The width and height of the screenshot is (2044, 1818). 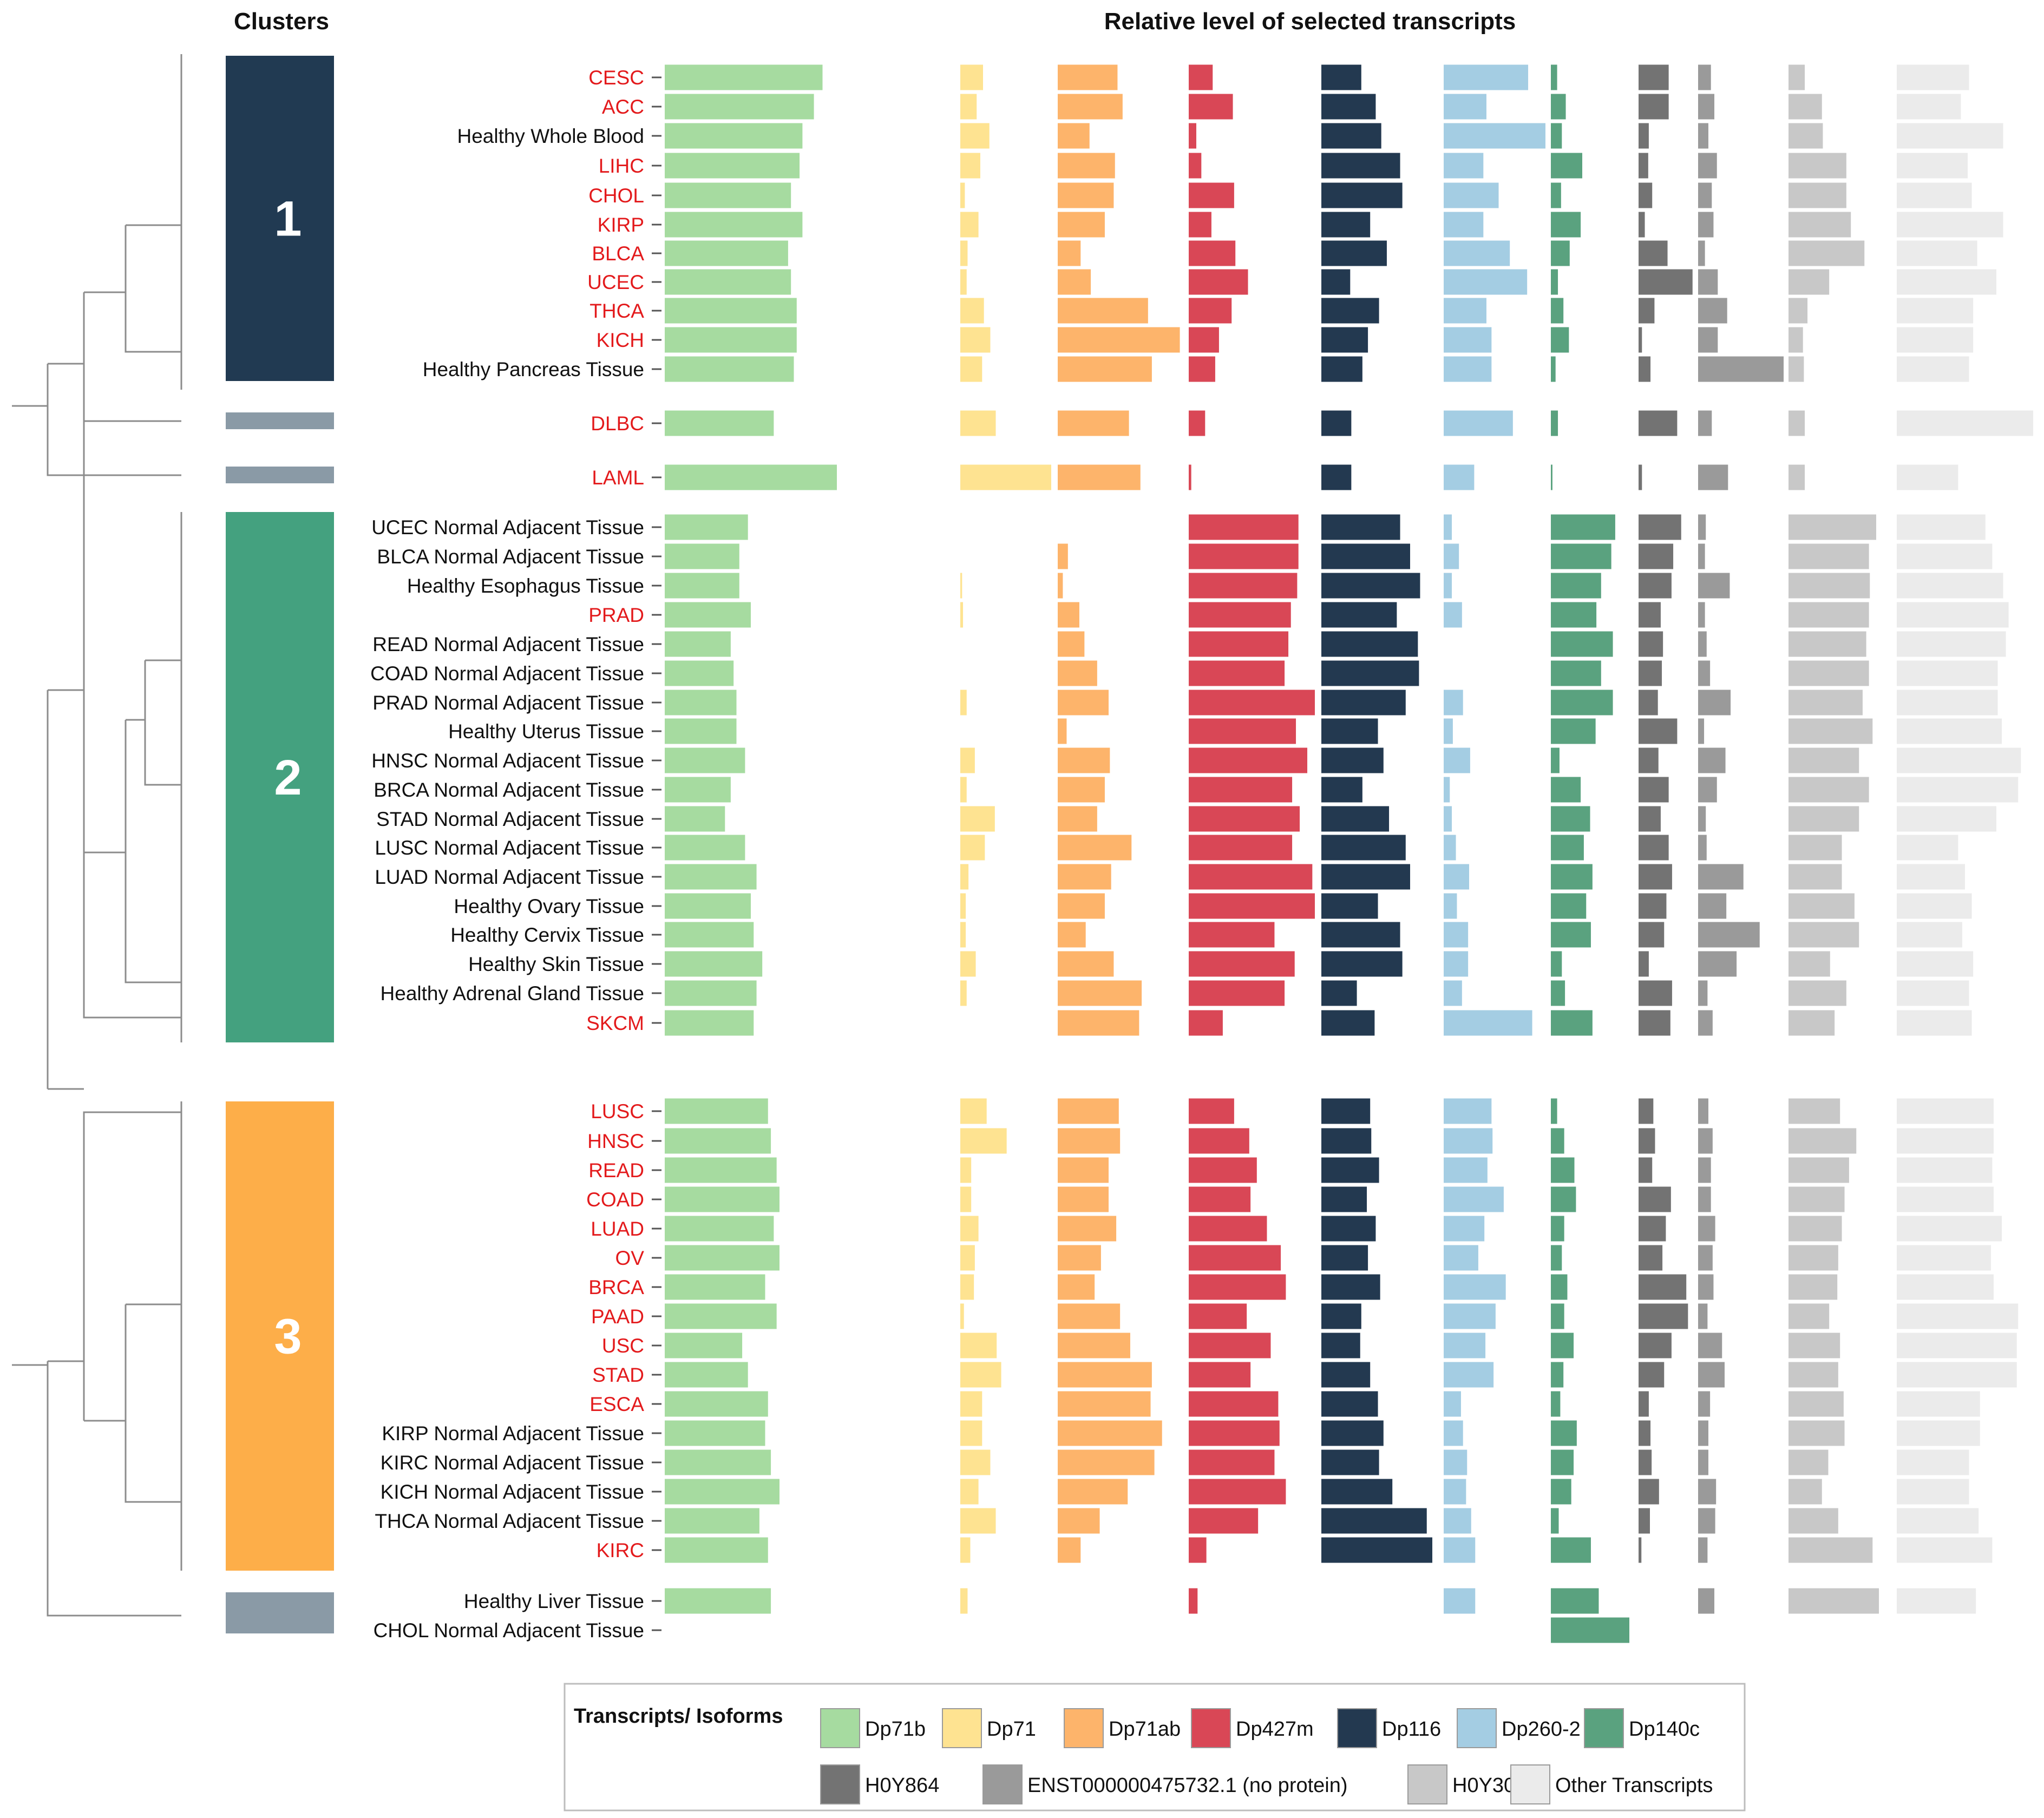 I want to click on legend-label-dp71ab: Dp71ab, so click(x=1145, y=1729).